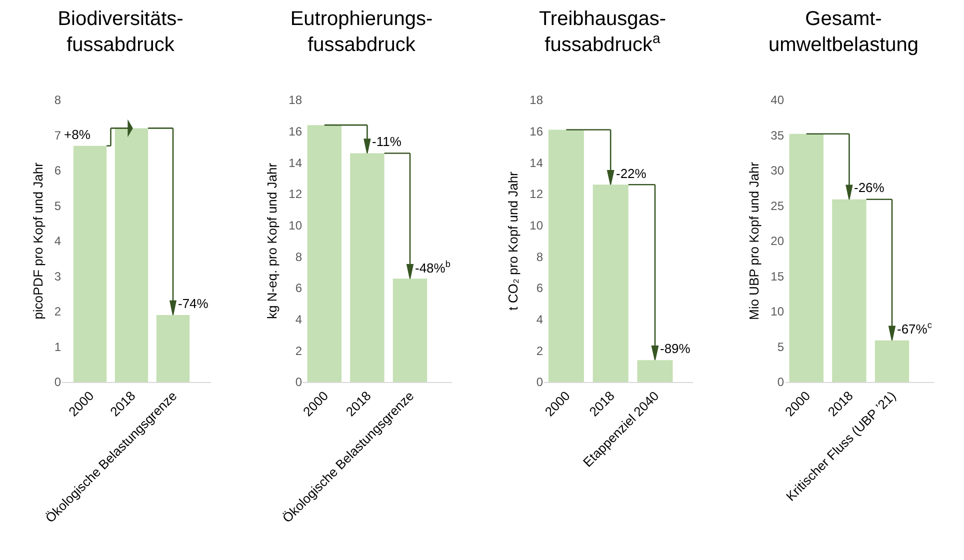 Image resolution: width=964 pixels, height=560 pixels. I want to click on y-tick-label: 40, so click(777, 100).